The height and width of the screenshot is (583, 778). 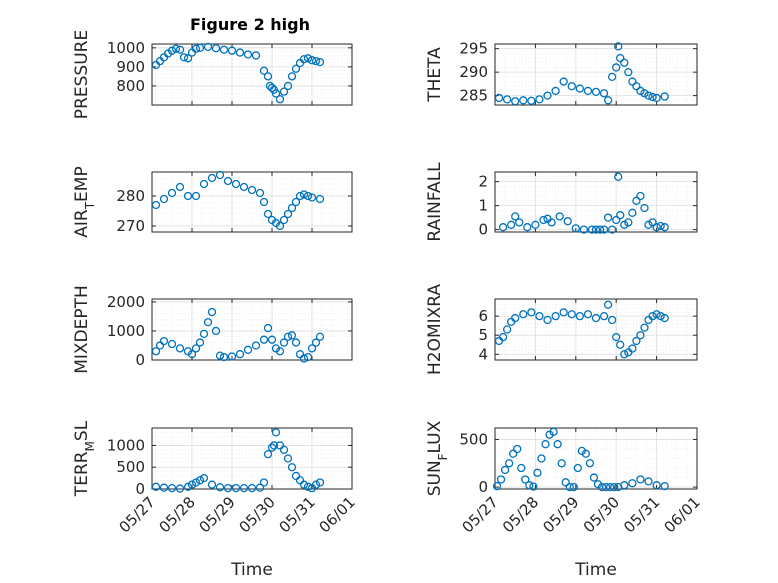 What do you see at coordinates (130, 226) in the screenshot?
I see `y-tick-label: 270` at bounding box center [130, 226].